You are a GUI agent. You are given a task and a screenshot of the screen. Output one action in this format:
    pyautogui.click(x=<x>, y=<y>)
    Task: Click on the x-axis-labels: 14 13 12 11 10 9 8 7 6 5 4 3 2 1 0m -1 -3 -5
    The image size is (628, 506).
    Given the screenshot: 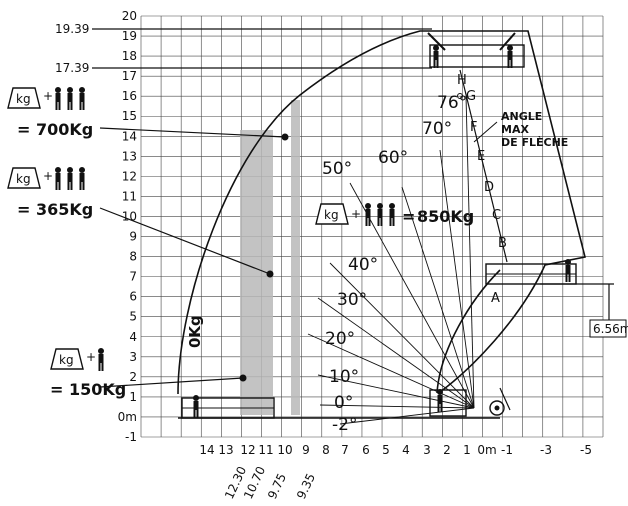 What is the action you would take?
    pyautogui.click(x=395, y=450)
    